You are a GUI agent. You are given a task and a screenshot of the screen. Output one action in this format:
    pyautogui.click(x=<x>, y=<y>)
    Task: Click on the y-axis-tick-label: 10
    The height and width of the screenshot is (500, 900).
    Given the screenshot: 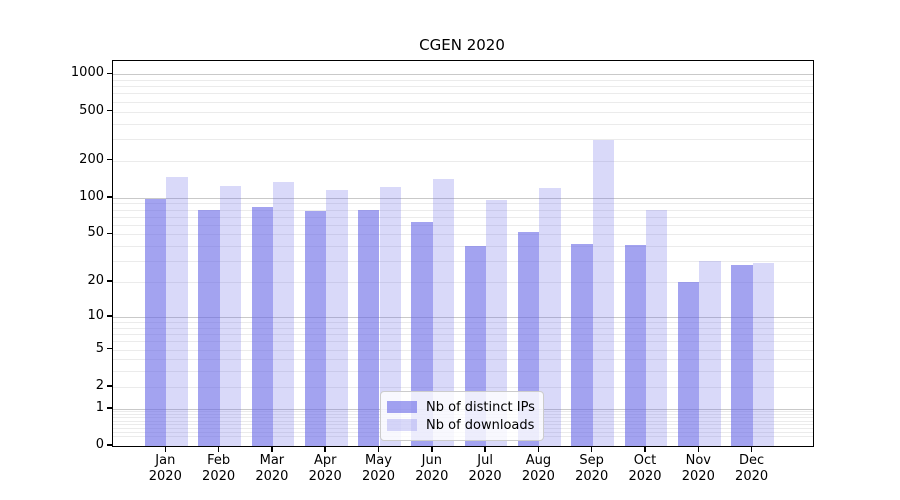 What is the action you would take?
    pyautogui.click(x=95, y=315)
    